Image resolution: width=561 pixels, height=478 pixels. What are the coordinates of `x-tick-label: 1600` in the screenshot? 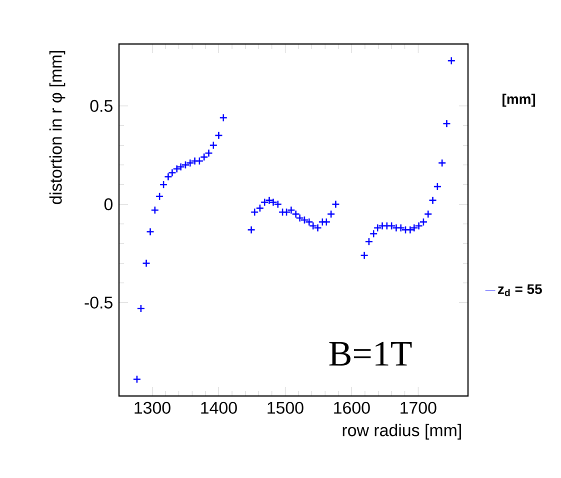 It's located at (352, 408).